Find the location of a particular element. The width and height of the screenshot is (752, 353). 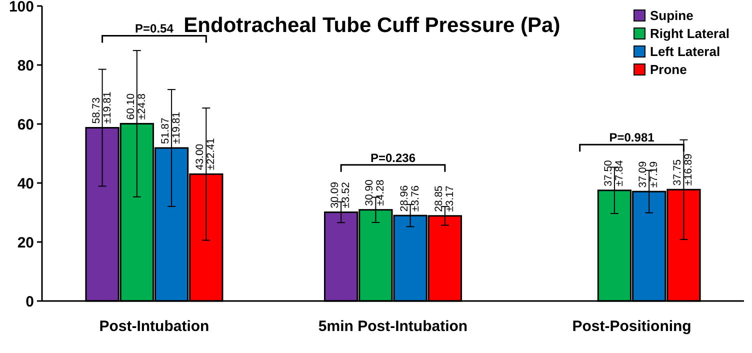

chart-title: Endotracheal Tube Cuff Pressure (Pa) is located at coordinates (372, 25).